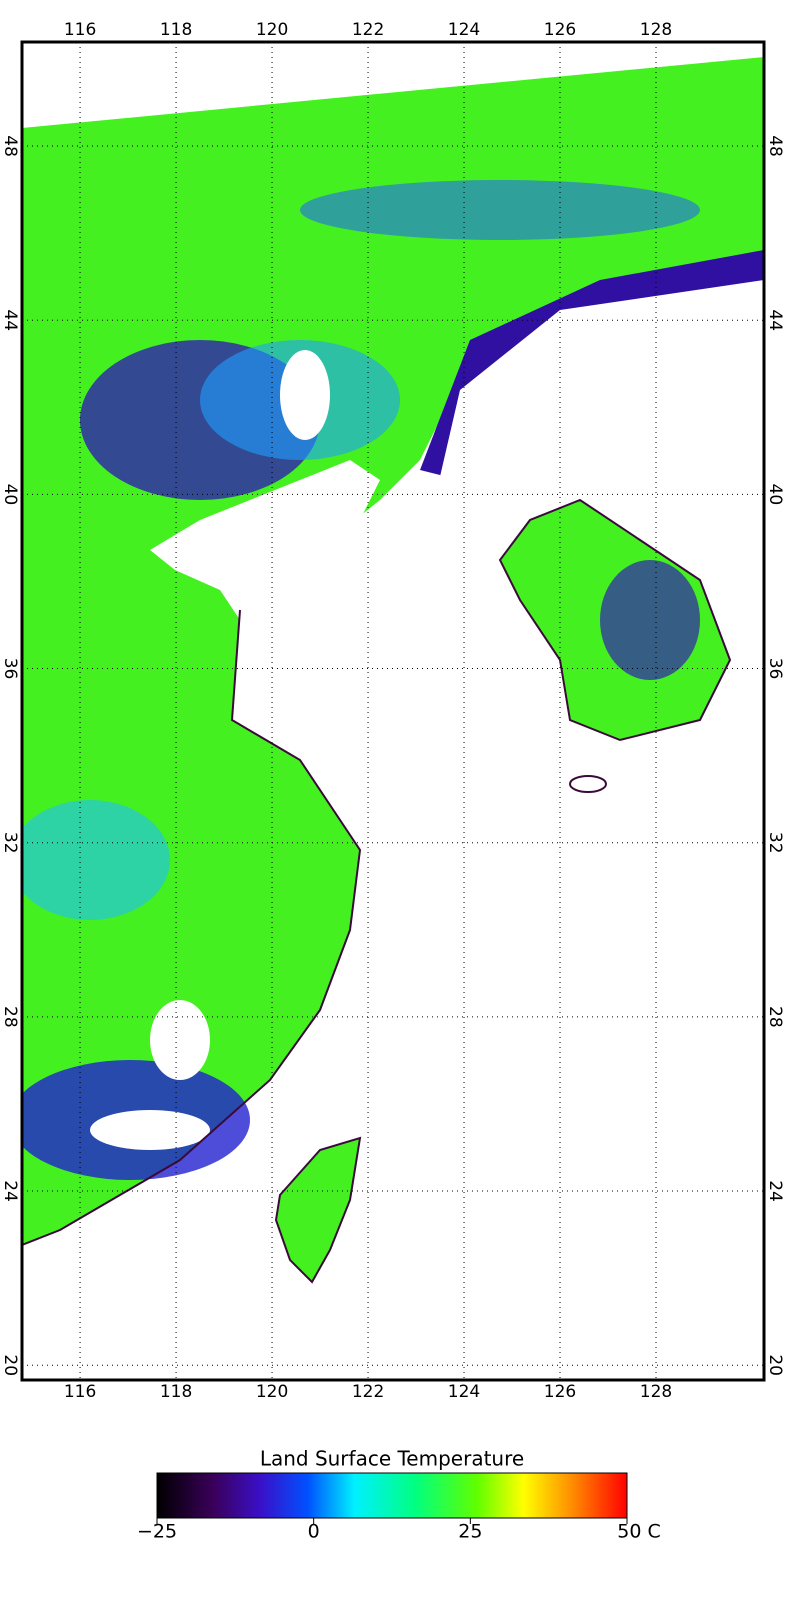 The image size is (800, 1601). What do you see at coordinates (775, 495) in the screenshot?
I see `lat-label-right: 40` at bounding box center [775, 495].